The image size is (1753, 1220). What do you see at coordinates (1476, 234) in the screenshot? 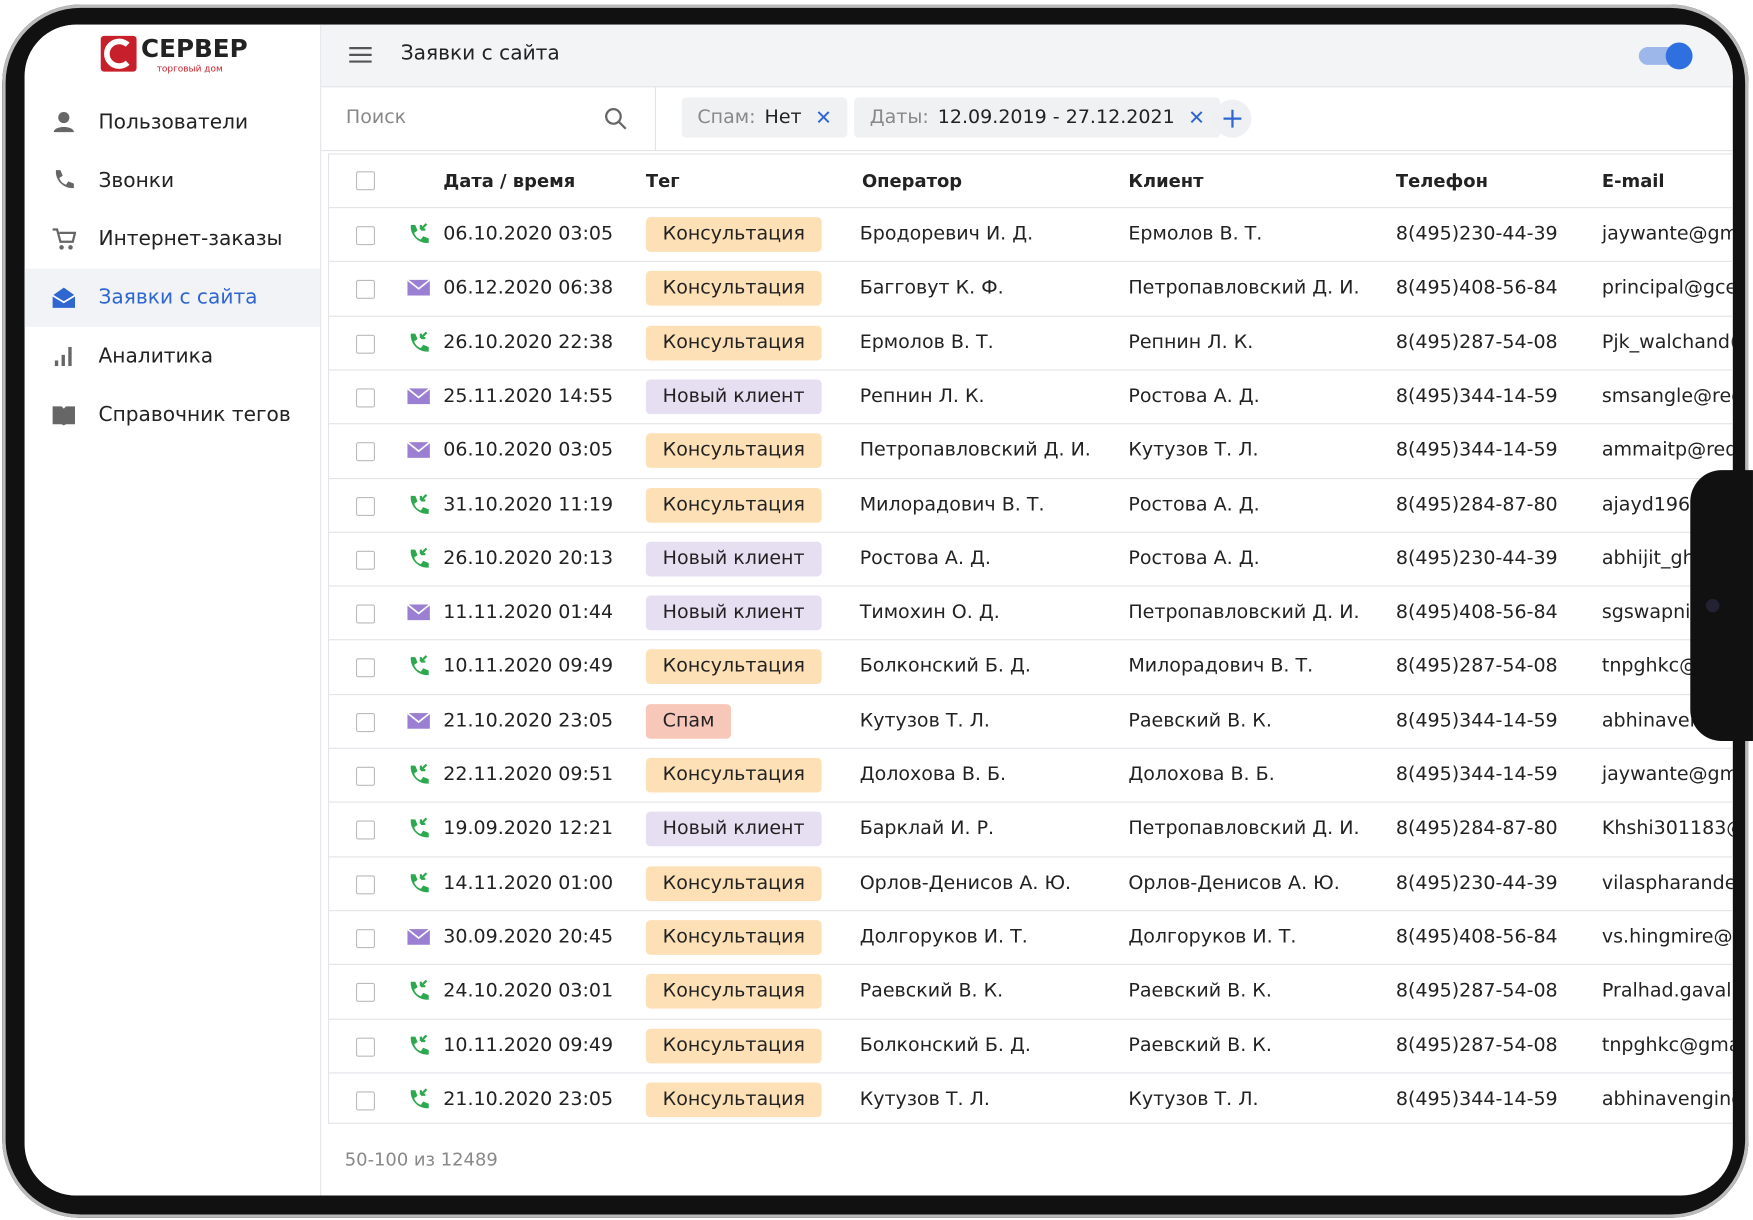
I see `phone: 8(495)230-44-39` at bounding box center [1476, 234].